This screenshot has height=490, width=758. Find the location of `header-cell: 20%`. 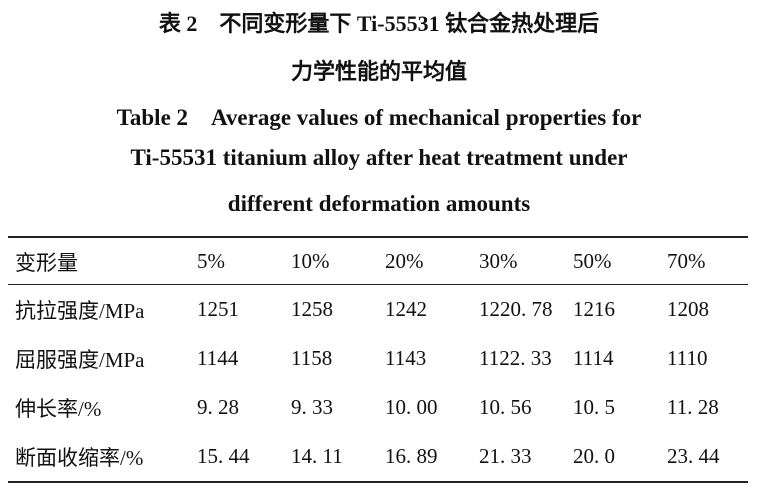

header-cell: 20% is located at coordinates (404, 261).